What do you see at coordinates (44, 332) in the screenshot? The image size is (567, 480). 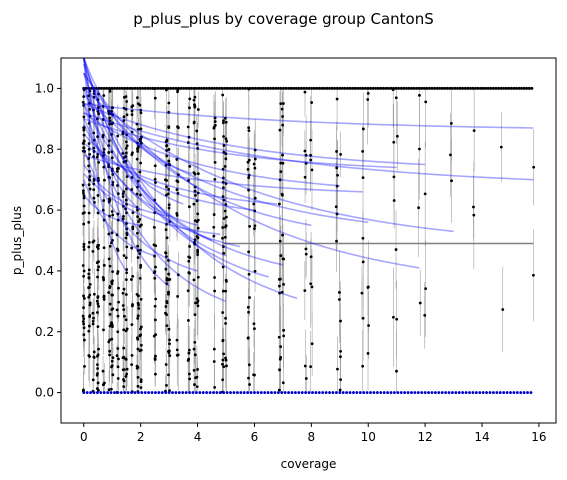 I see `y-tick-label: 0.2` at bounding box center [44, 332].